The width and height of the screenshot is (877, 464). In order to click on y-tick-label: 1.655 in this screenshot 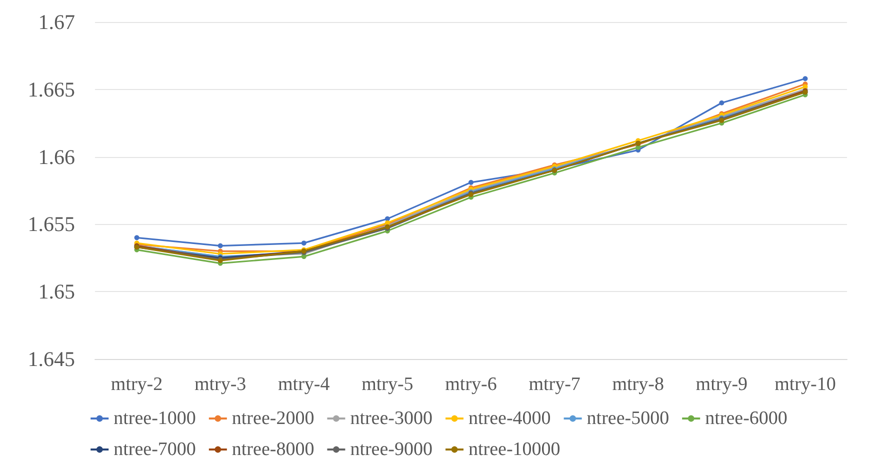, I will do `click(51, 224)`.